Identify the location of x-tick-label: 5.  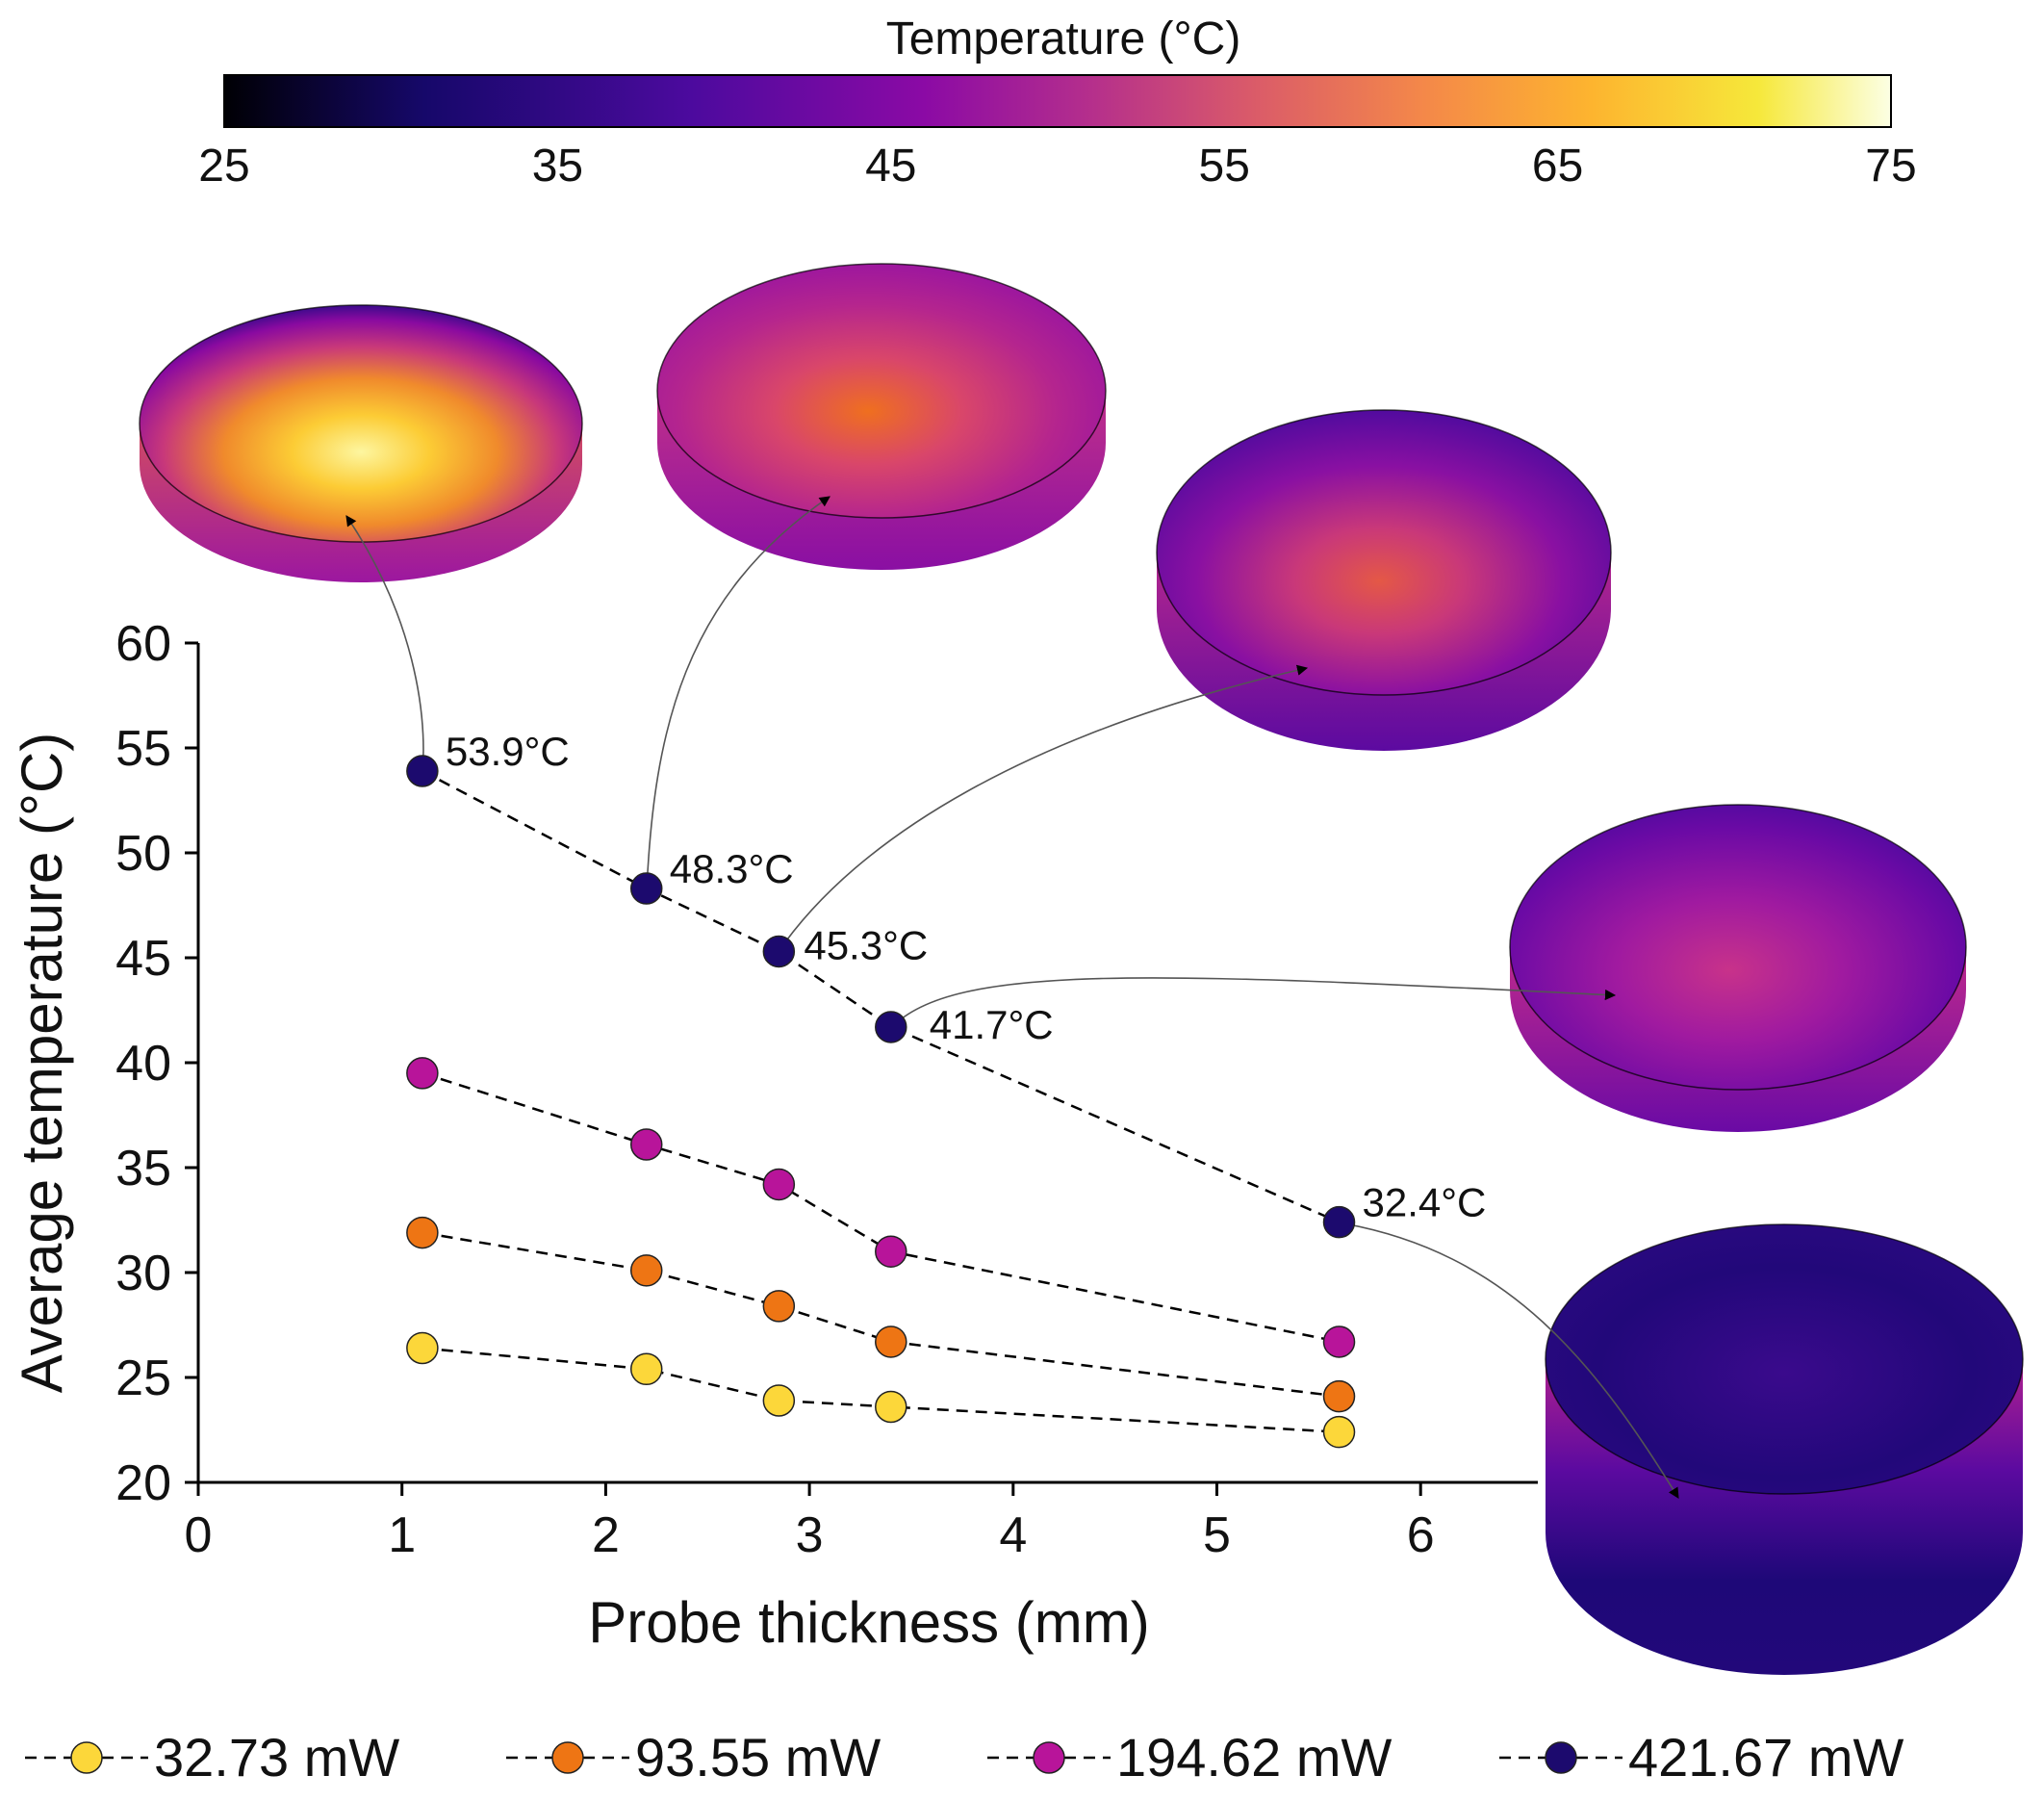
(1217, 1535).